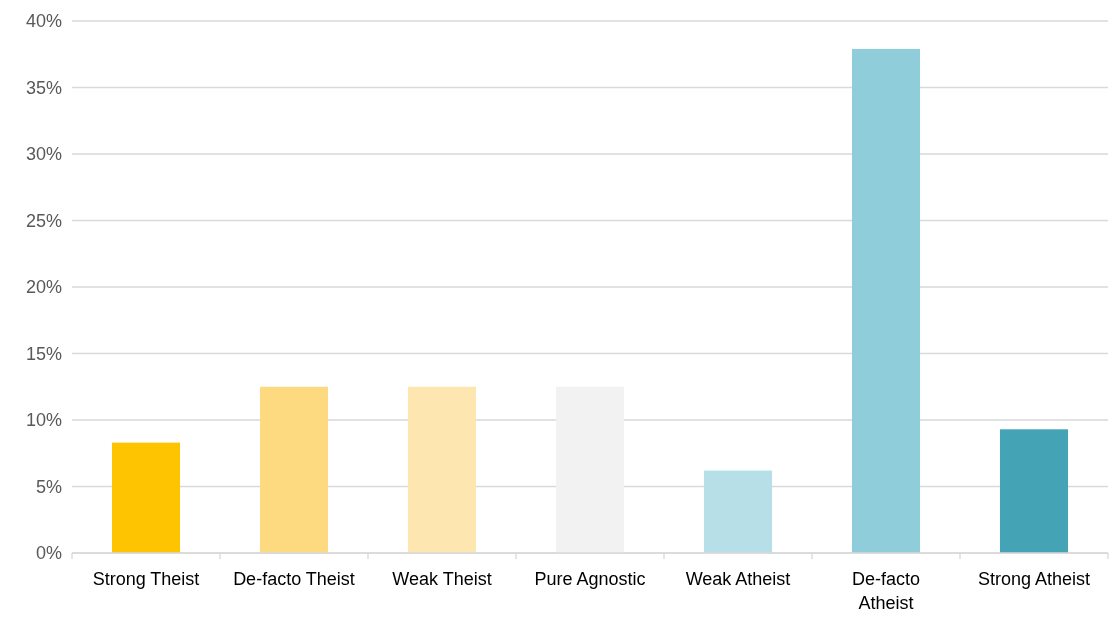 The image size is (1112, 623). What do you see at coordinates (43, 21) in the screenshot?
I see `y-tick-label: 40%` at bounding box center [43, 21].